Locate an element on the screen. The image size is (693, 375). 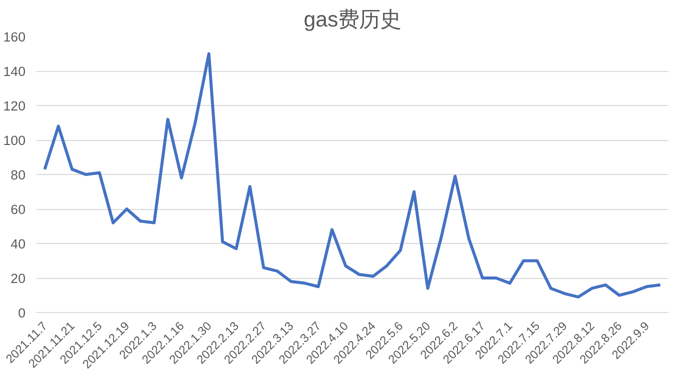
chart-title: gas费历史 is located at coordinates (353, 20).